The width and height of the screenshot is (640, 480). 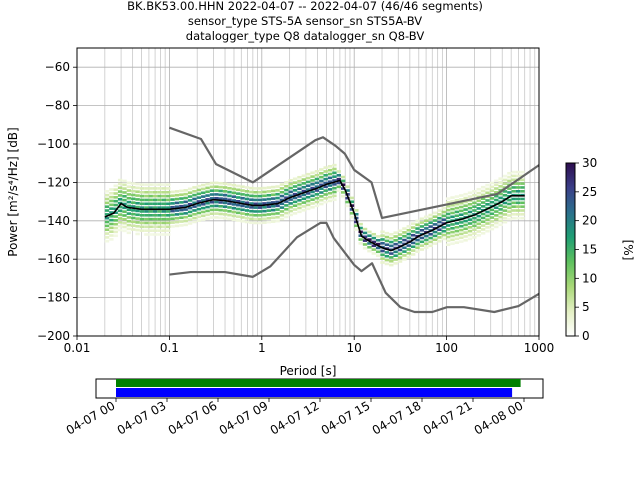 I want to click on timeline-tick-label: 04-08 00, so click(x=499, y=417).